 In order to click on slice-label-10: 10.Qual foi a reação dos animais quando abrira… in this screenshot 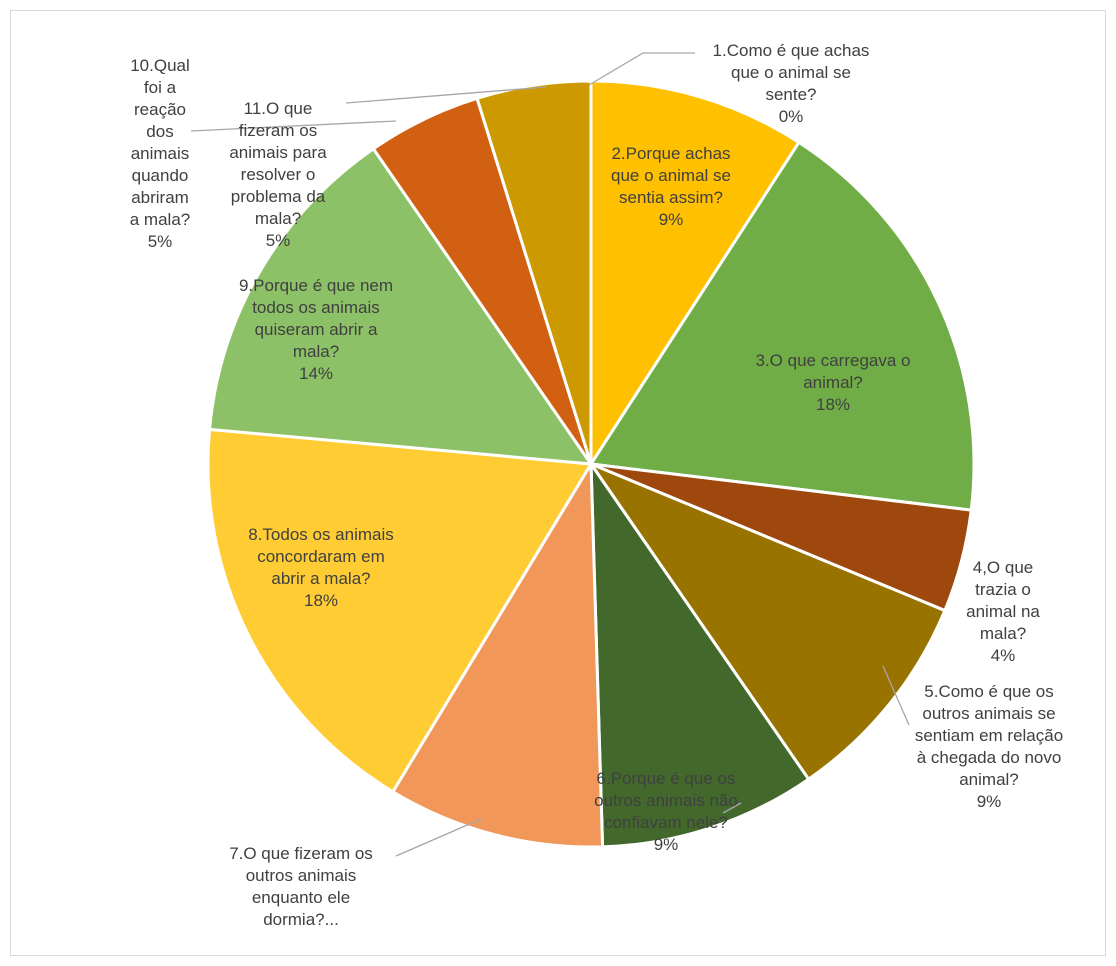, I will do `click(160, 153)`.